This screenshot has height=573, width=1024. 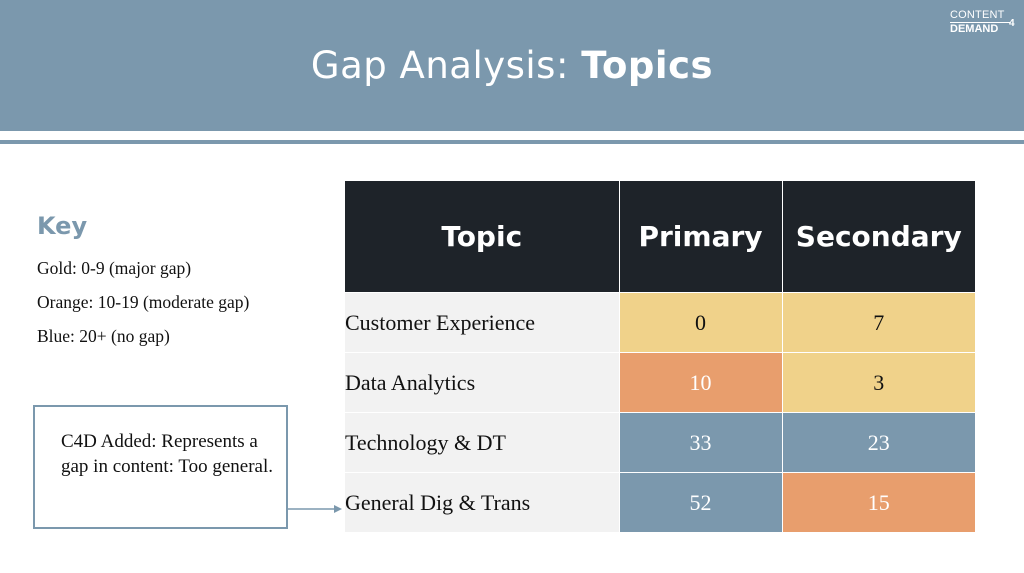 What do you see at coordinates (103, 336) in the screenshot?
I see `key-blue: Blue: 20+ (no gap)` at bounding box center [103, 336].